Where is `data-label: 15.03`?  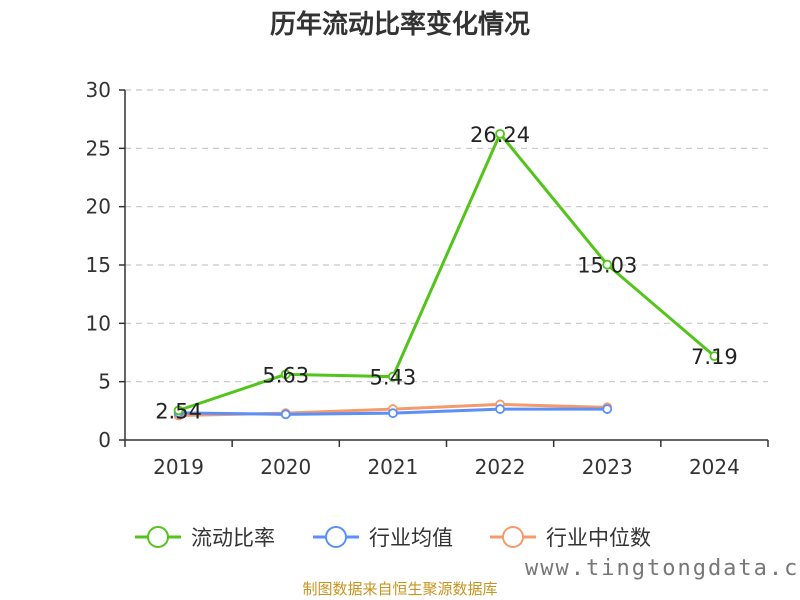
data-label: 15.03 is located at coordinates (607, 266).